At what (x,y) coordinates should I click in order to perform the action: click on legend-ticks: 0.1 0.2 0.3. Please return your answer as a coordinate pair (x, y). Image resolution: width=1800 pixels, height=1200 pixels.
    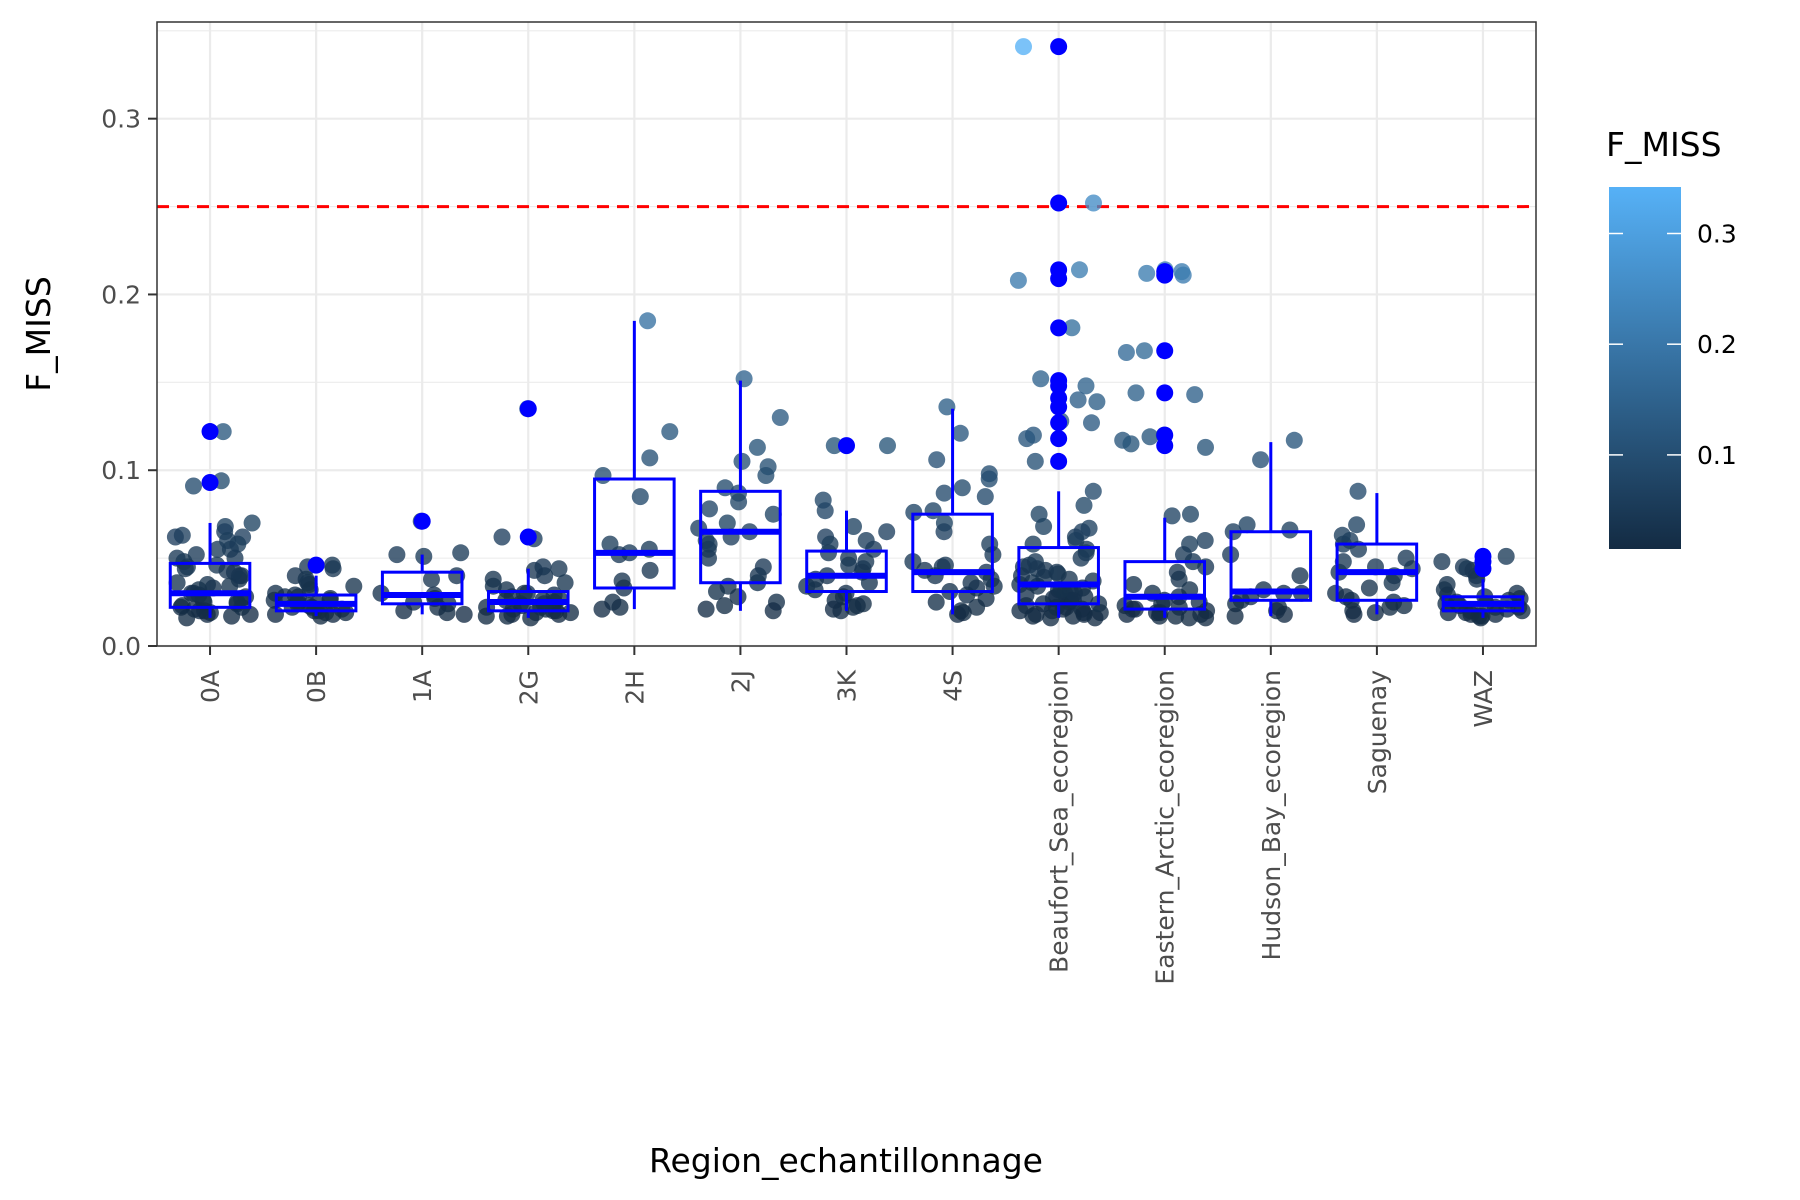
    Looking at the image, I should click on (1673, 344).